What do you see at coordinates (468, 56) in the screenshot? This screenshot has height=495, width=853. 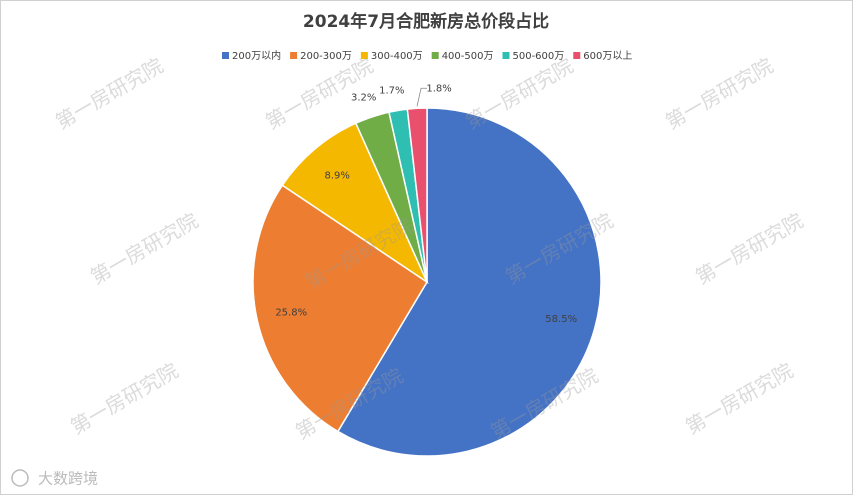 I see `legend-label: 400-500万` at bounding box center [468, 56].